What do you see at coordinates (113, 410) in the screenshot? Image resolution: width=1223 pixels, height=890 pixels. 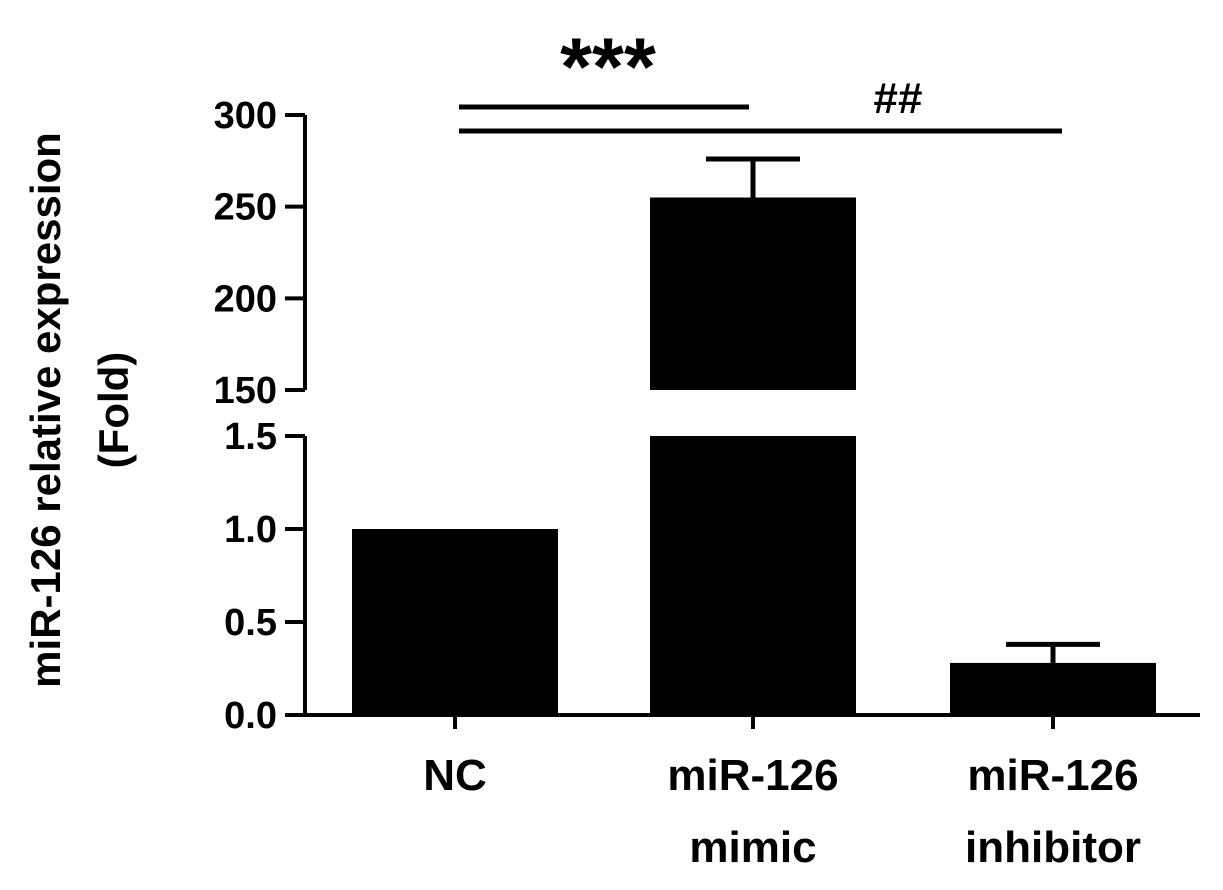 I see `y-axis-title-line: (Fold)` at bounding box center [113, 410].